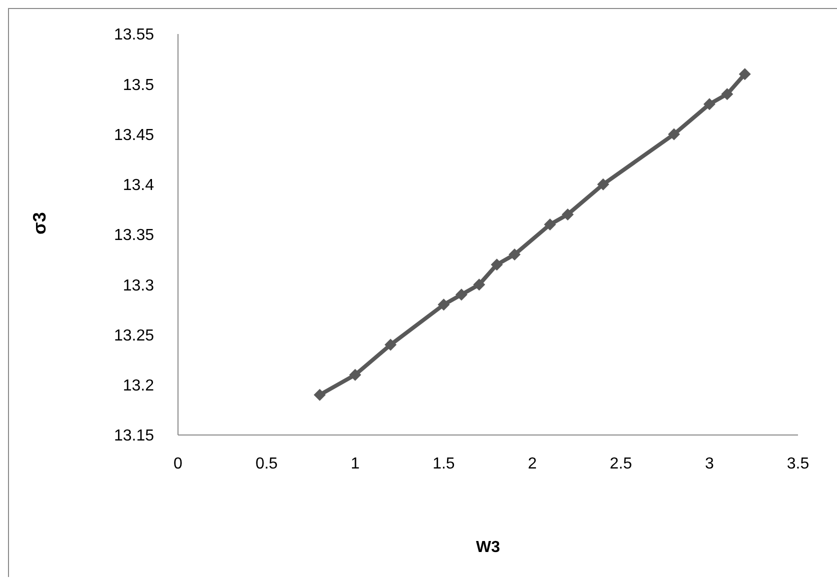 The width and height of the screenshot is (837, 578). I want to click on x-tick-label: 0.5, so click(266, 463).